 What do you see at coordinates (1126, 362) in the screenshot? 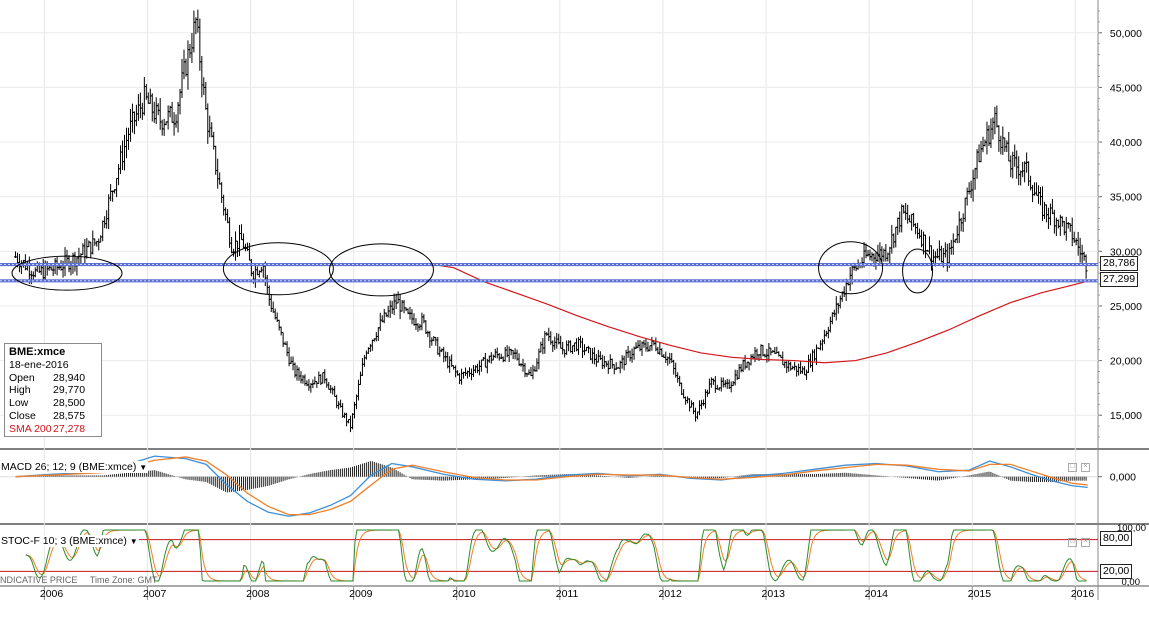
I see `price-tick-label: 20,000` at bounding box center [1126, 362].